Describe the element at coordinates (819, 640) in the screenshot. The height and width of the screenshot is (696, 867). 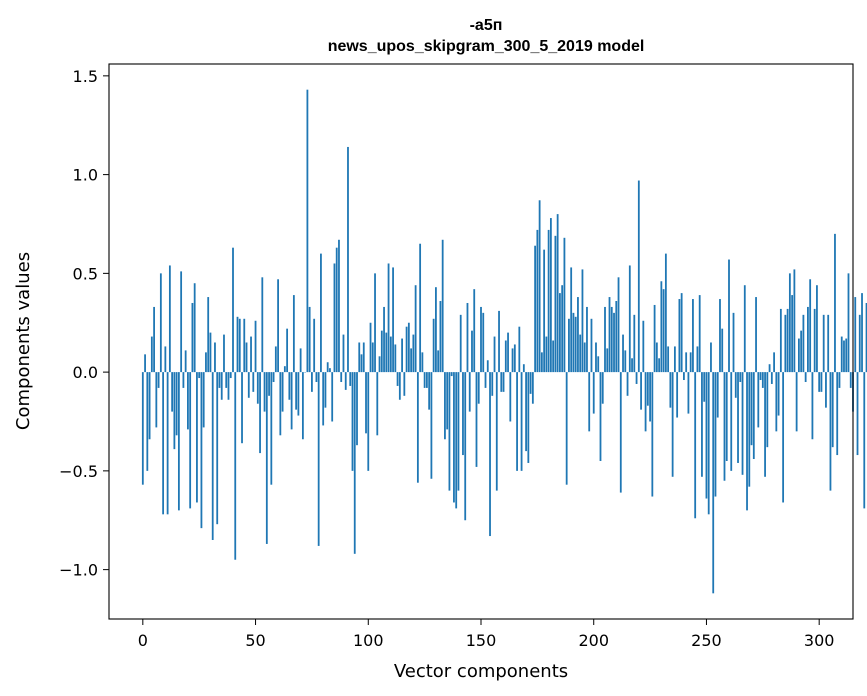
I see `x-tick-label: 300` at that location.